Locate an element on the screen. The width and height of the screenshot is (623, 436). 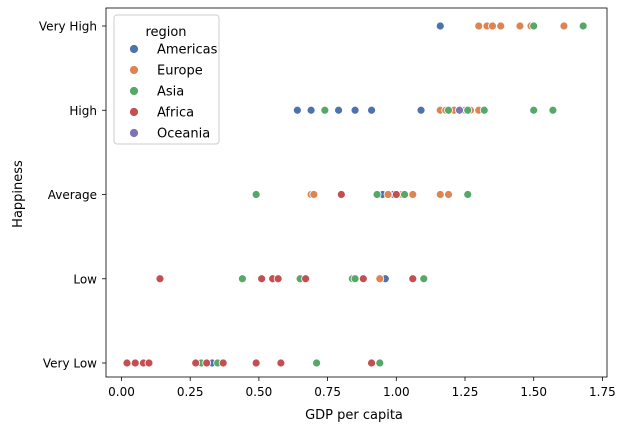
legend-marker-americas is located at coordinates (134, 49).